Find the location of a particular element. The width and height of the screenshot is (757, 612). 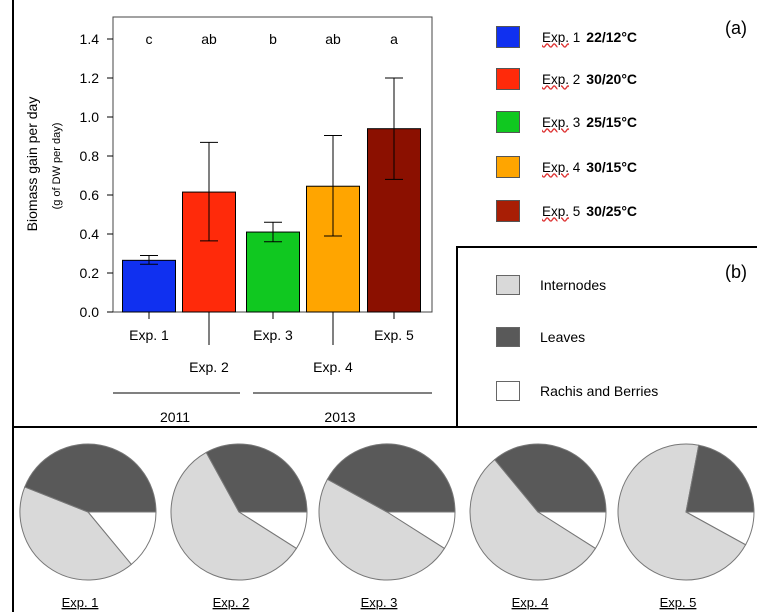

pie-label: Exp. 3 is located at coordinates (379, 602).